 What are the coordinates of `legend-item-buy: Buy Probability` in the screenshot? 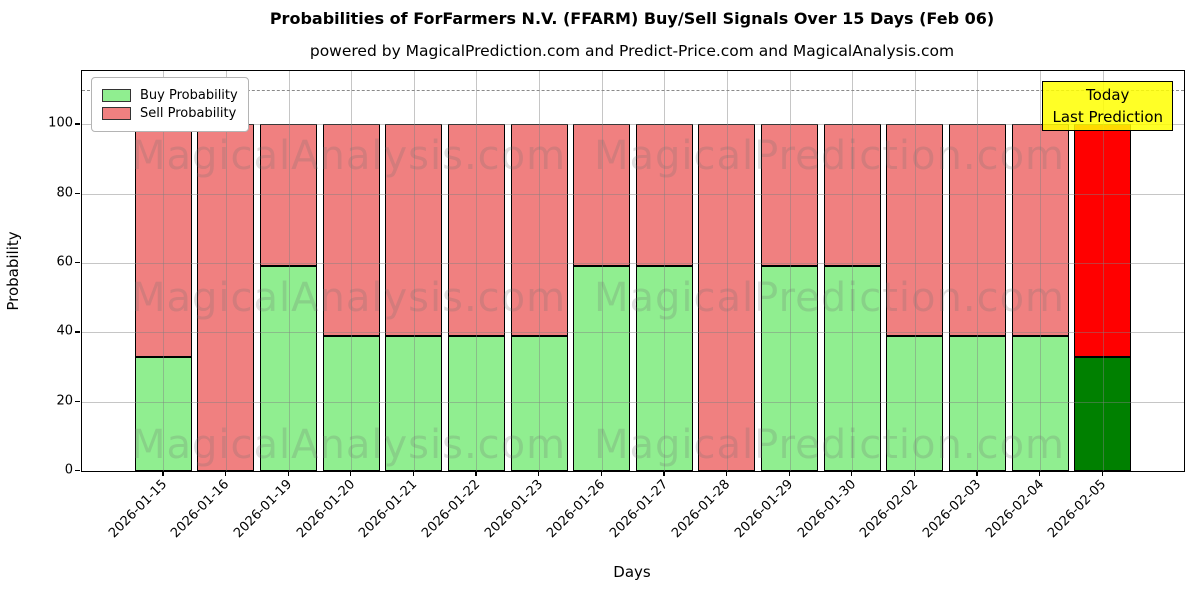 It's located at (170, 95).